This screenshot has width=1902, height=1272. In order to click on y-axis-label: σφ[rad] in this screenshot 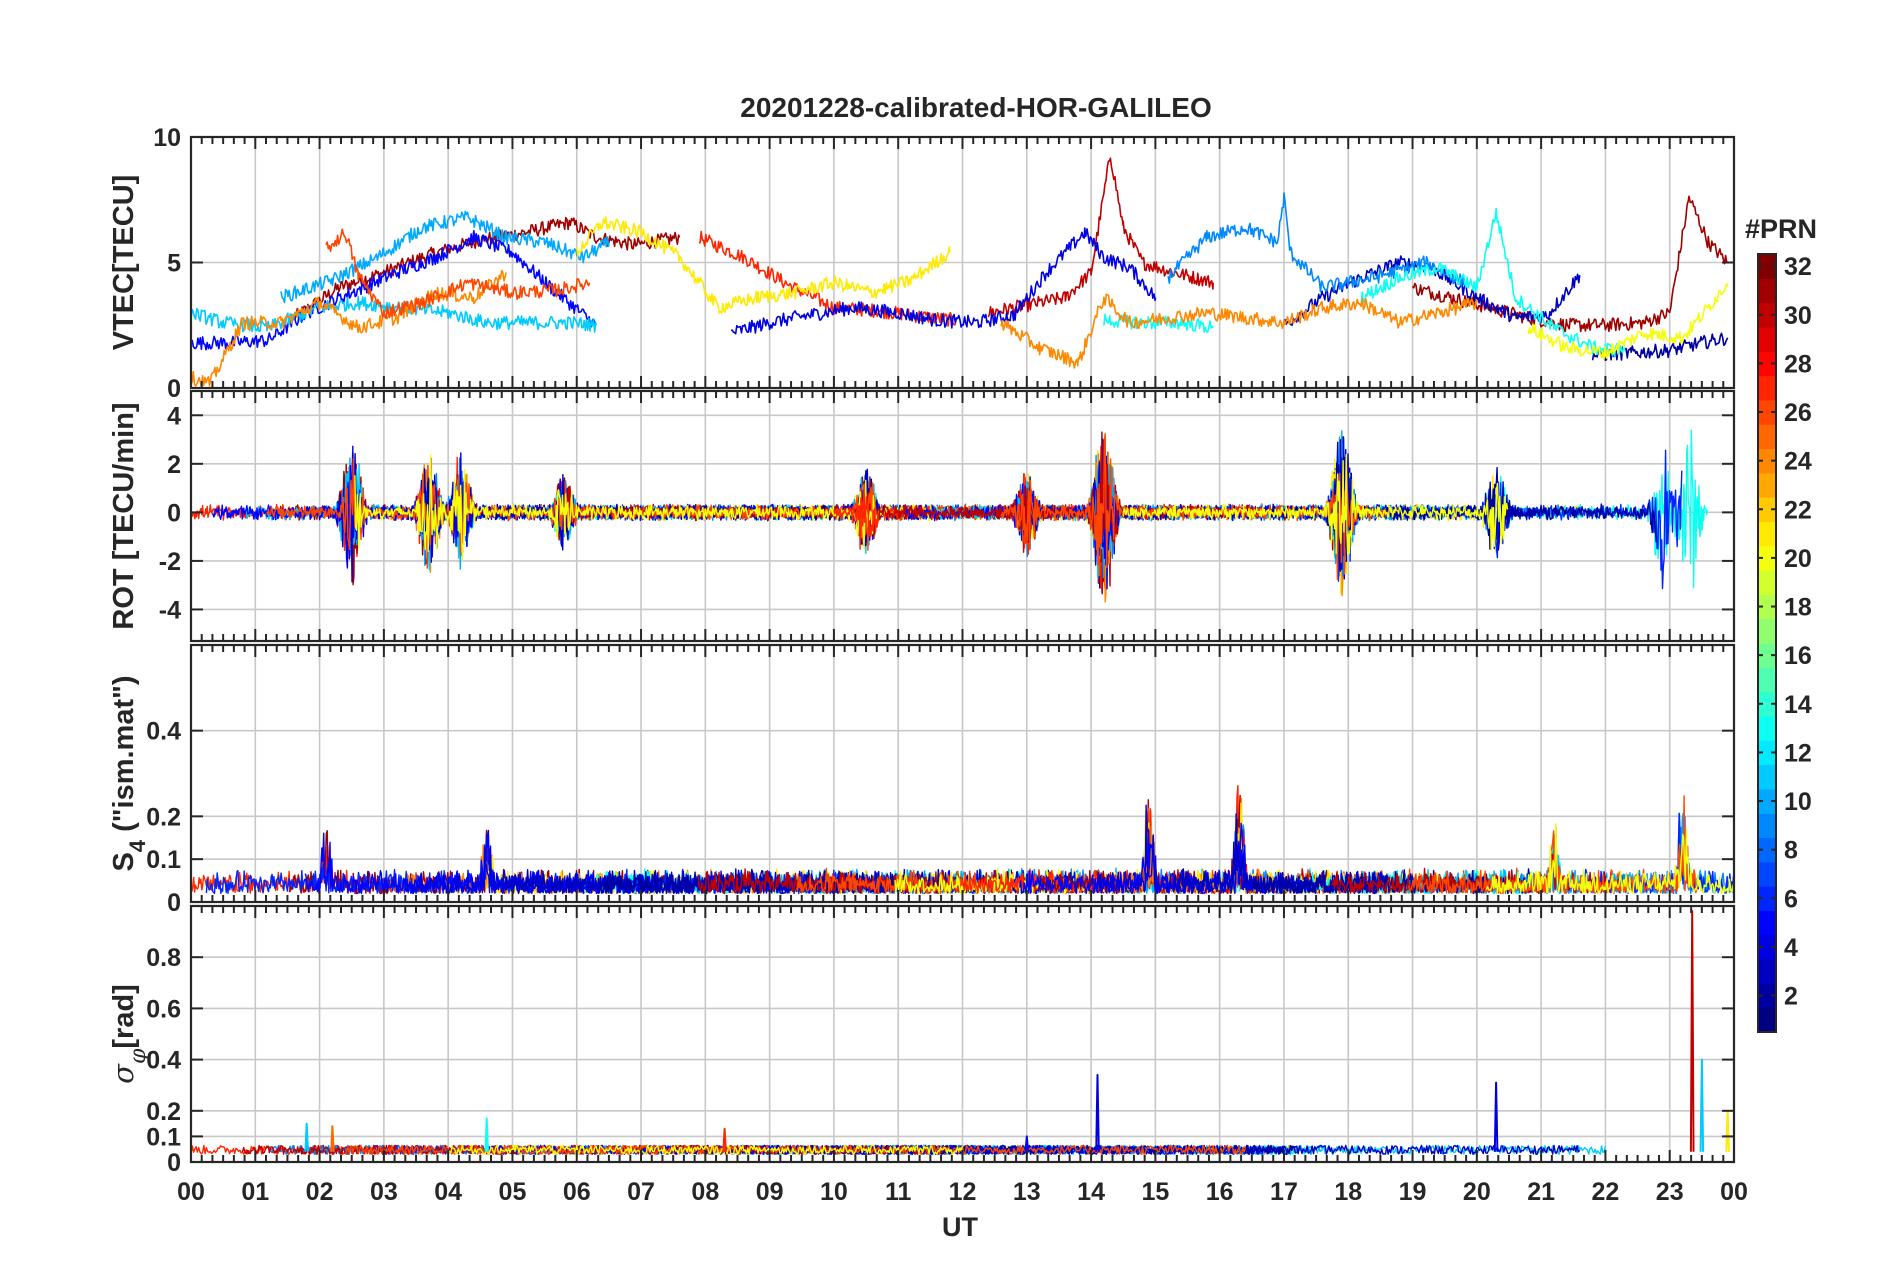, I will do `click(128, 1034)`.